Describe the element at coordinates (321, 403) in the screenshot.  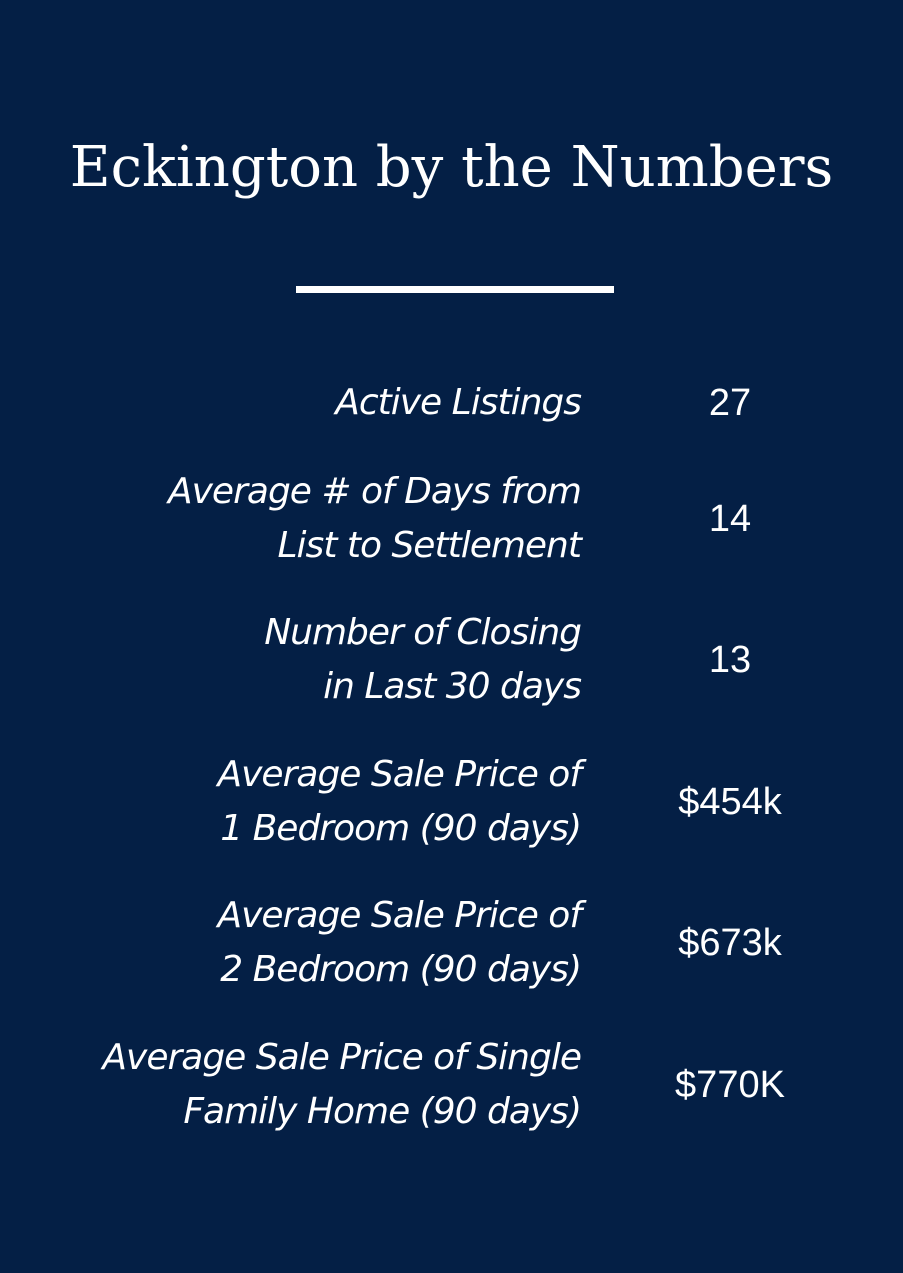
I see `stat-label: Active Listings` at that location.